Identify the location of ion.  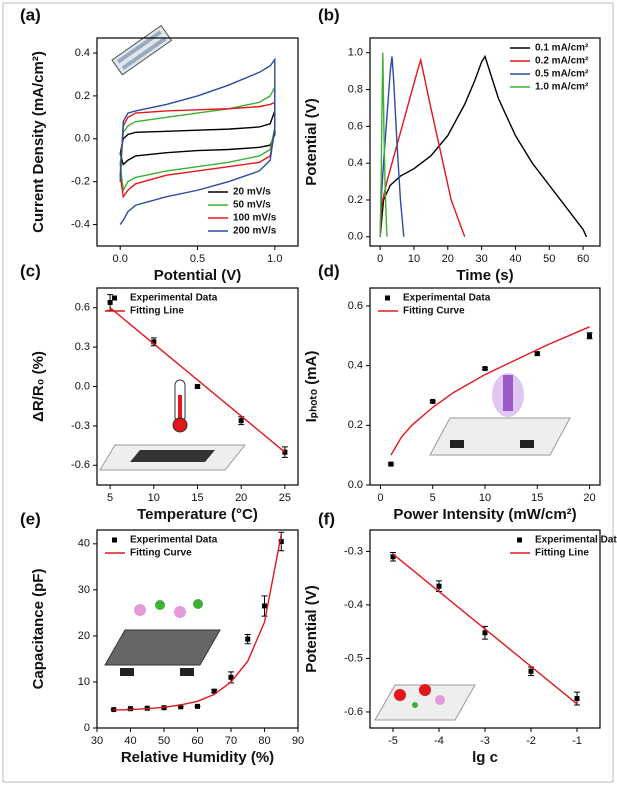
(400, 695).